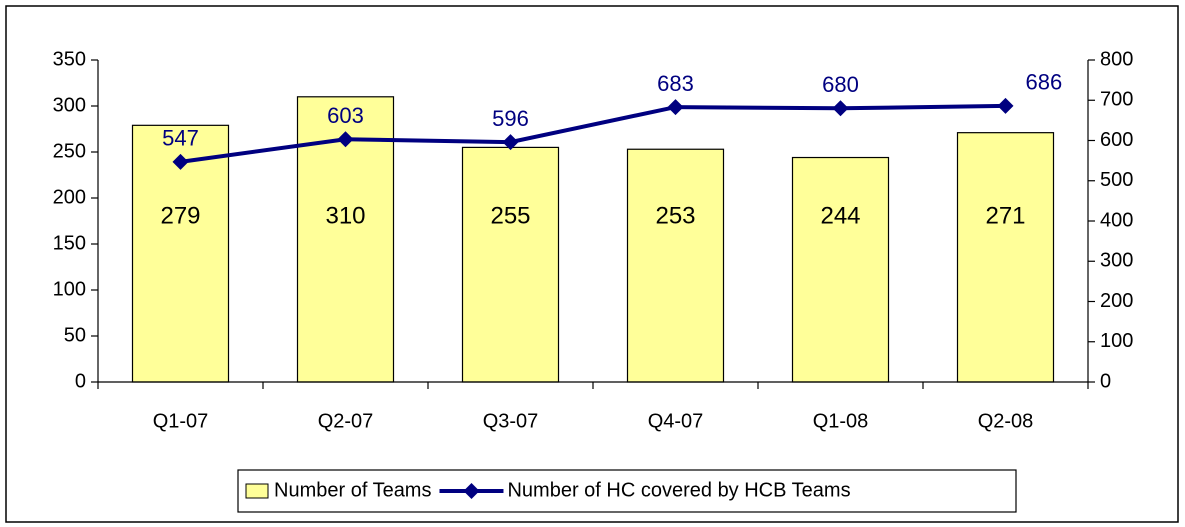 The width and height of the screenshot is (1185, 527). Describe the element at coordinates (180, 215) in the screenshot. I see `bar-value-label: 279` at that location.